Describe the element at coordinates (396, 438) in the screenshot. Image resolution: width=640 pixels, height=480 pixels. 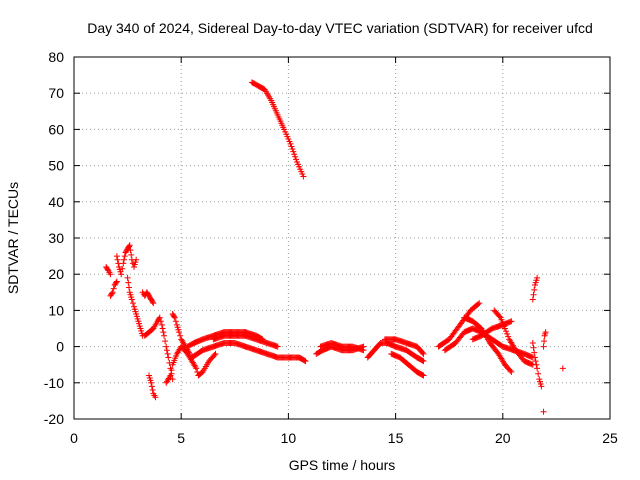
I see `x-tick-label: 15` at that location.